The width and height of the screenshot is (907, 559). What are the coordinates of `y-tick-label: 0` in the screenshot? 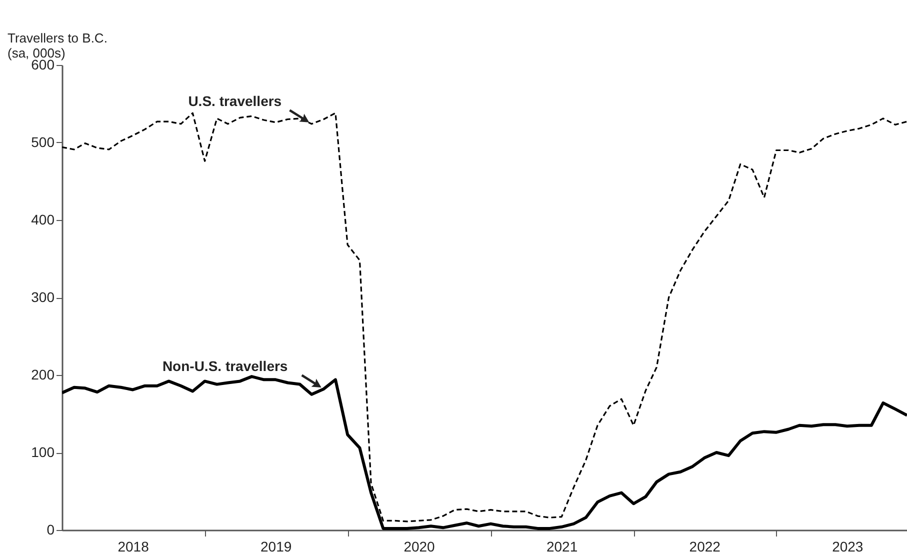 It's located at (50, 530).